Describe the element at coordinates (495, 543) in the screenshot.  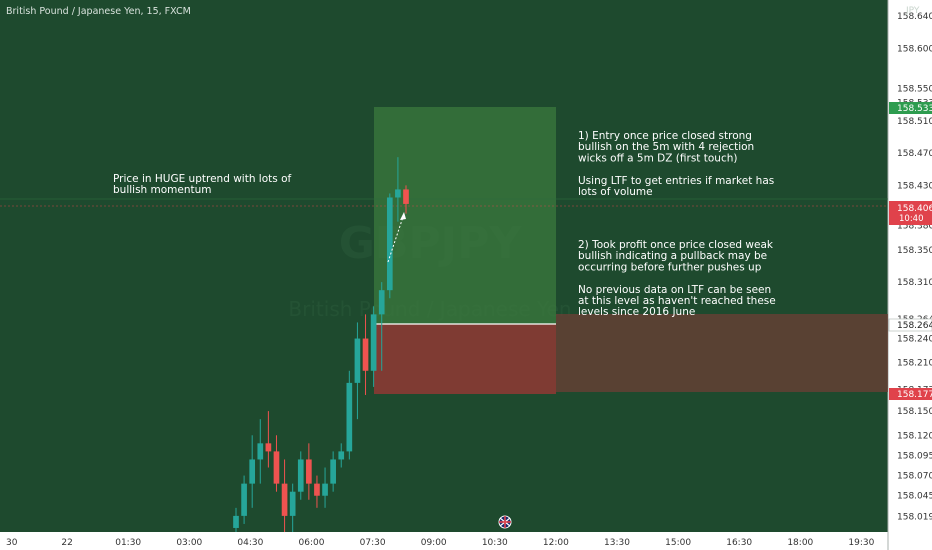
I see `x-tick-label: 10:30` at that location.